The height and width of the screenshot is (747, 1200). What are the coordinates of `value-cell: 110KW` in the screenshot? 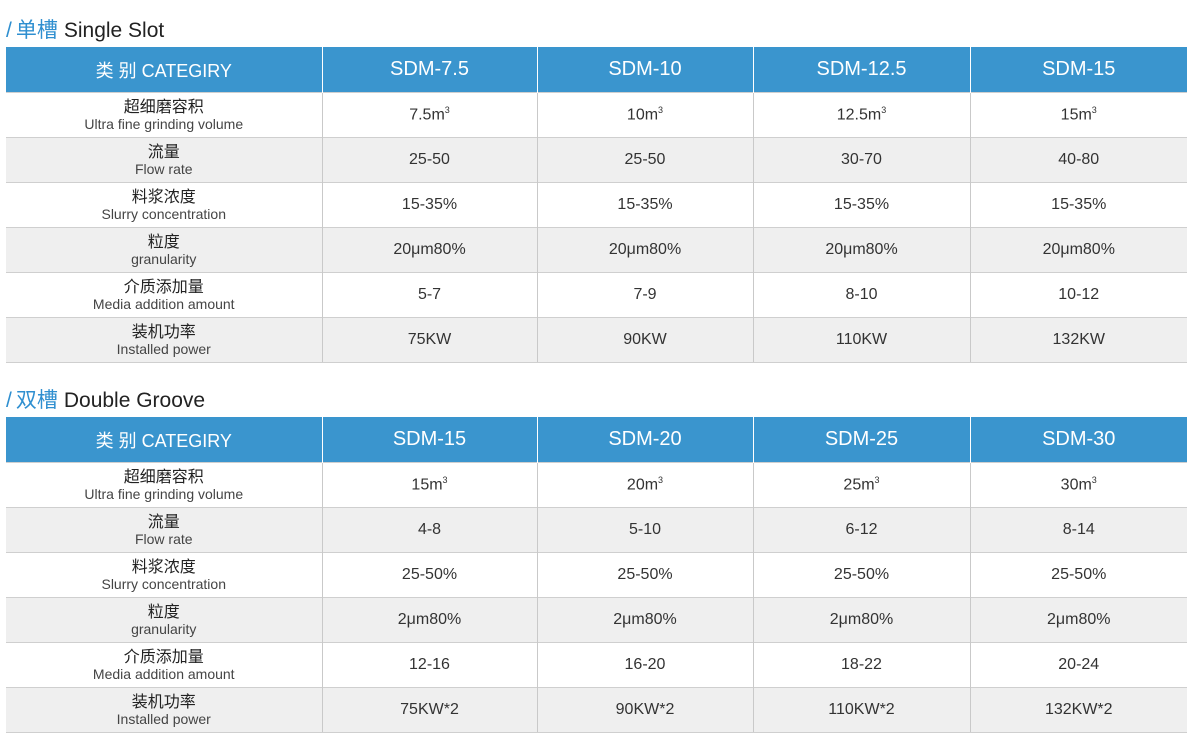 It's located at (861, 340).